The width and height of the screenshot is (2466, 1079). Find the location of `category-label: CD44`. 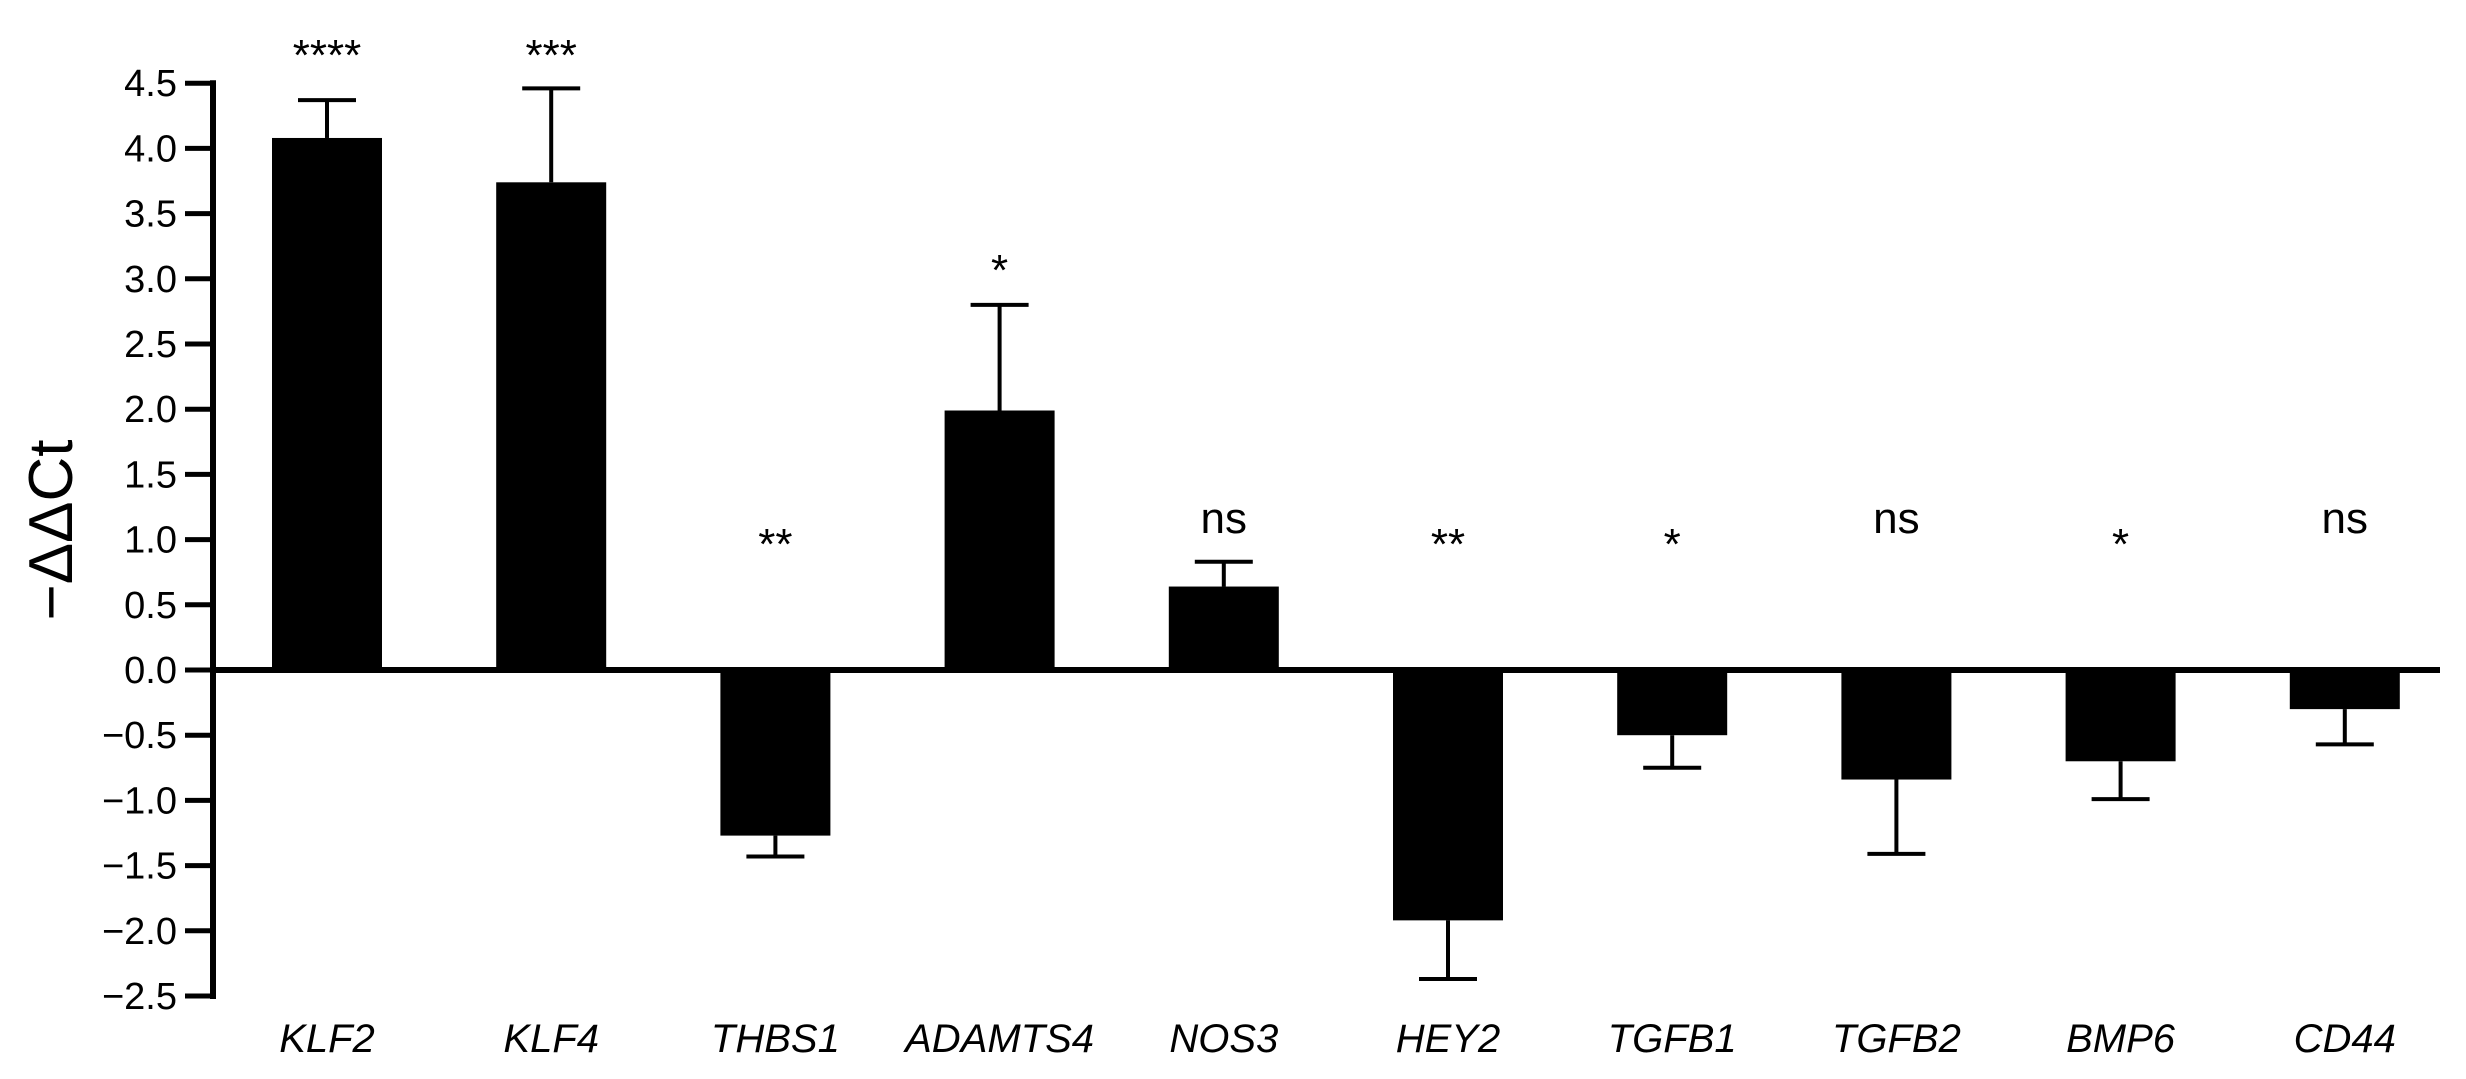

category-label: CD44 is located at coordinates (2345, 1039).